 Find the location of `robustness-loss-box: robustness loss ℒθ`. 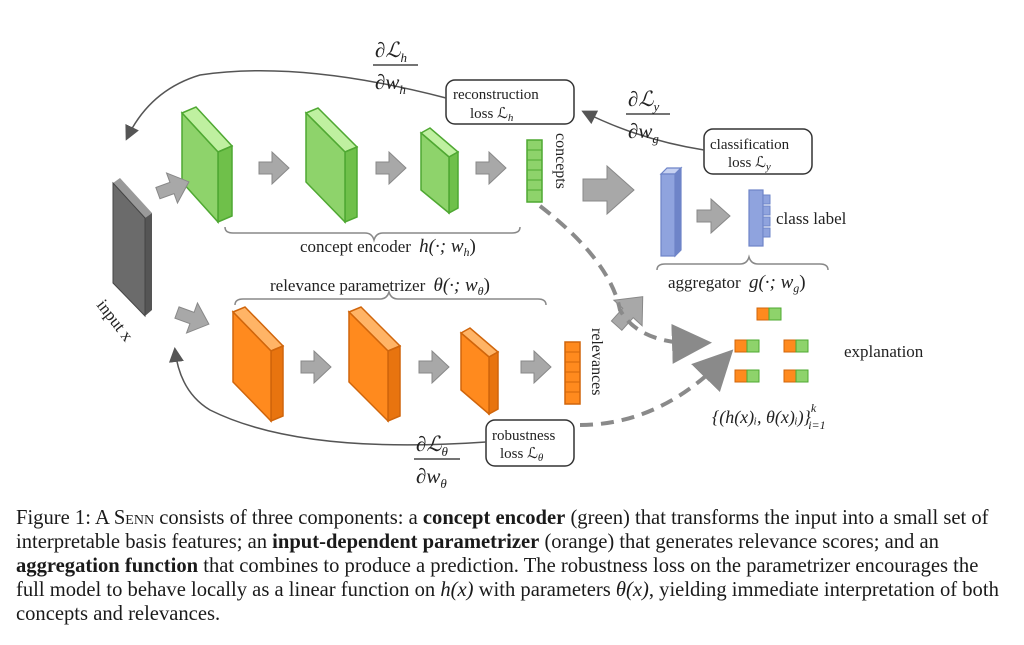

robustness-loss-box: robustness loss ℒθ is located at coordinates (530, 443).